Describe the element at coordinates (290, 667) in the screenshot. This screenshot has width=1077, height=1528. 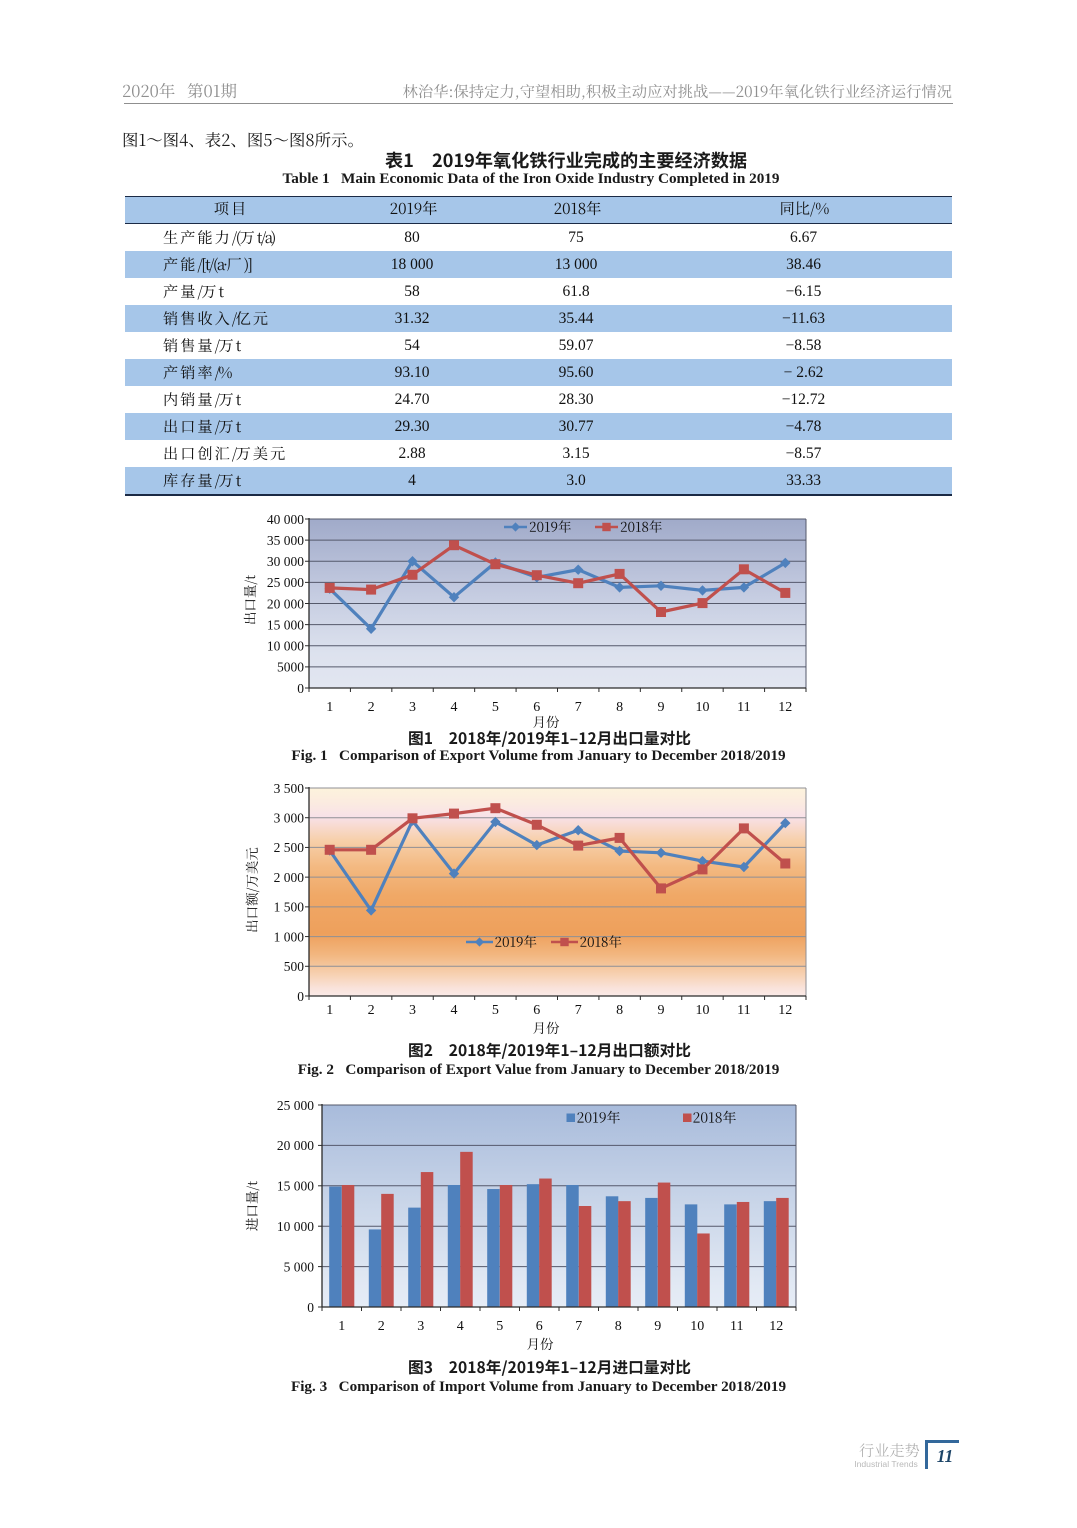
I see `svg-text: 5000` at that location.